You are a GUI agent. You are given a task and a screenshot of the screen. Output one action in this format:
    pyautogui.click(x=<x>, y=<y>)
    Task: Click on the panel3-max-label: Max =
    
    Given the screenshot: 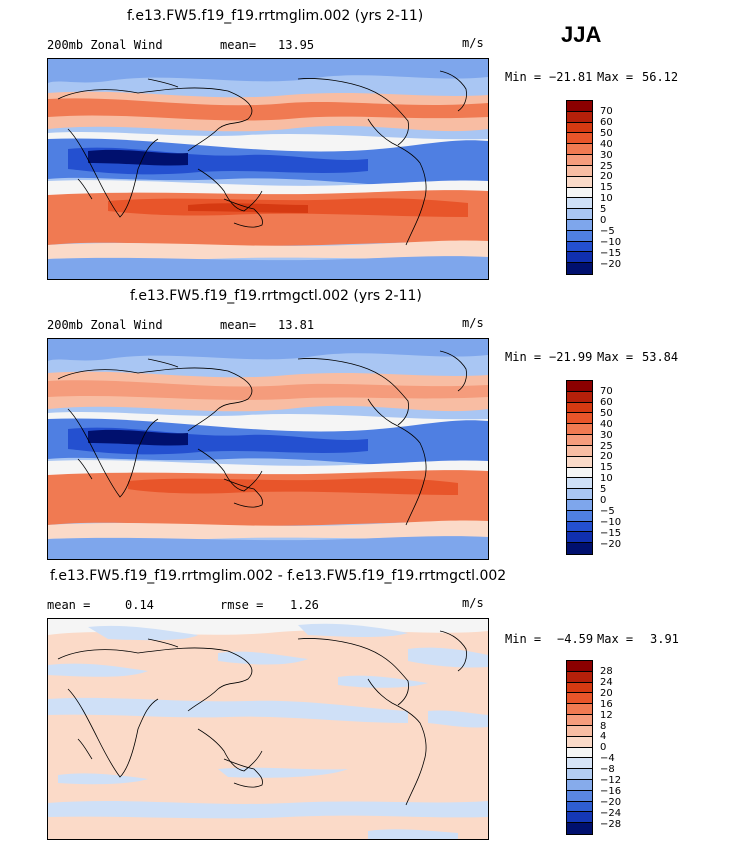 What is the action you would take?
    pyautogui.click(x=615, y=639)
    